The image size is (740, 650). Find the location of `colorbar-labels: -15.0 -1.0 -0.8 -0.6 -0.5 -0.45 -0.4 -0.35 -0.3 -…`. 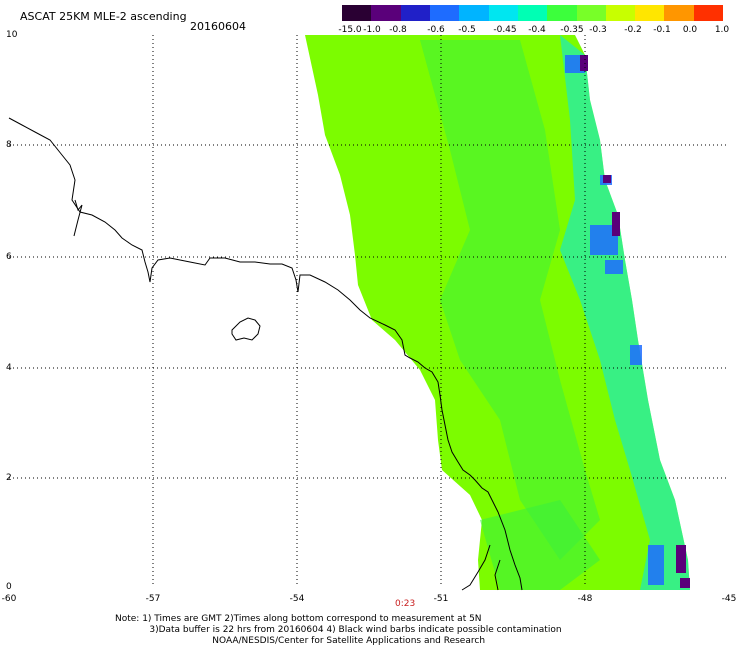

colorbar-labels: -15.0 -1.0 -0.8 -0.6 -0.5 -0.45 -0.4 -0.35 -0.3 -… is located at coordinates (535, 31).